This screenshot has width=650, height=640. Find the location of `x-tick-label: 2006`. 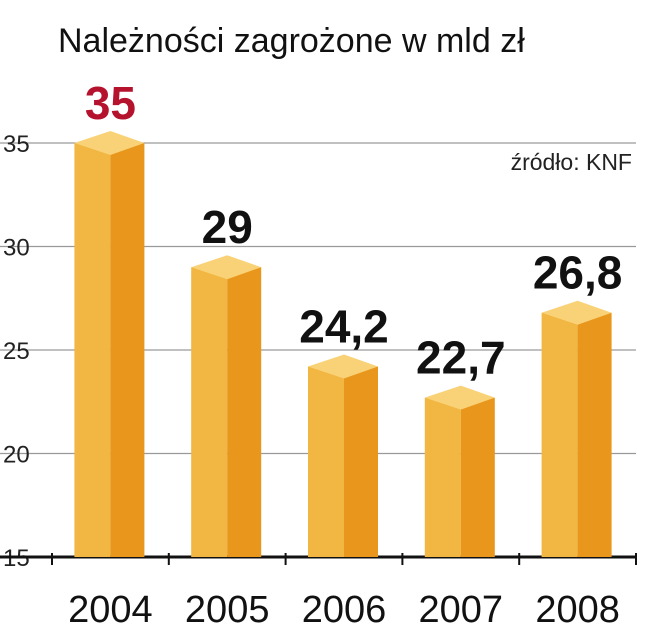

x-tick-label: 2006 is located at coordinates (344, 610).